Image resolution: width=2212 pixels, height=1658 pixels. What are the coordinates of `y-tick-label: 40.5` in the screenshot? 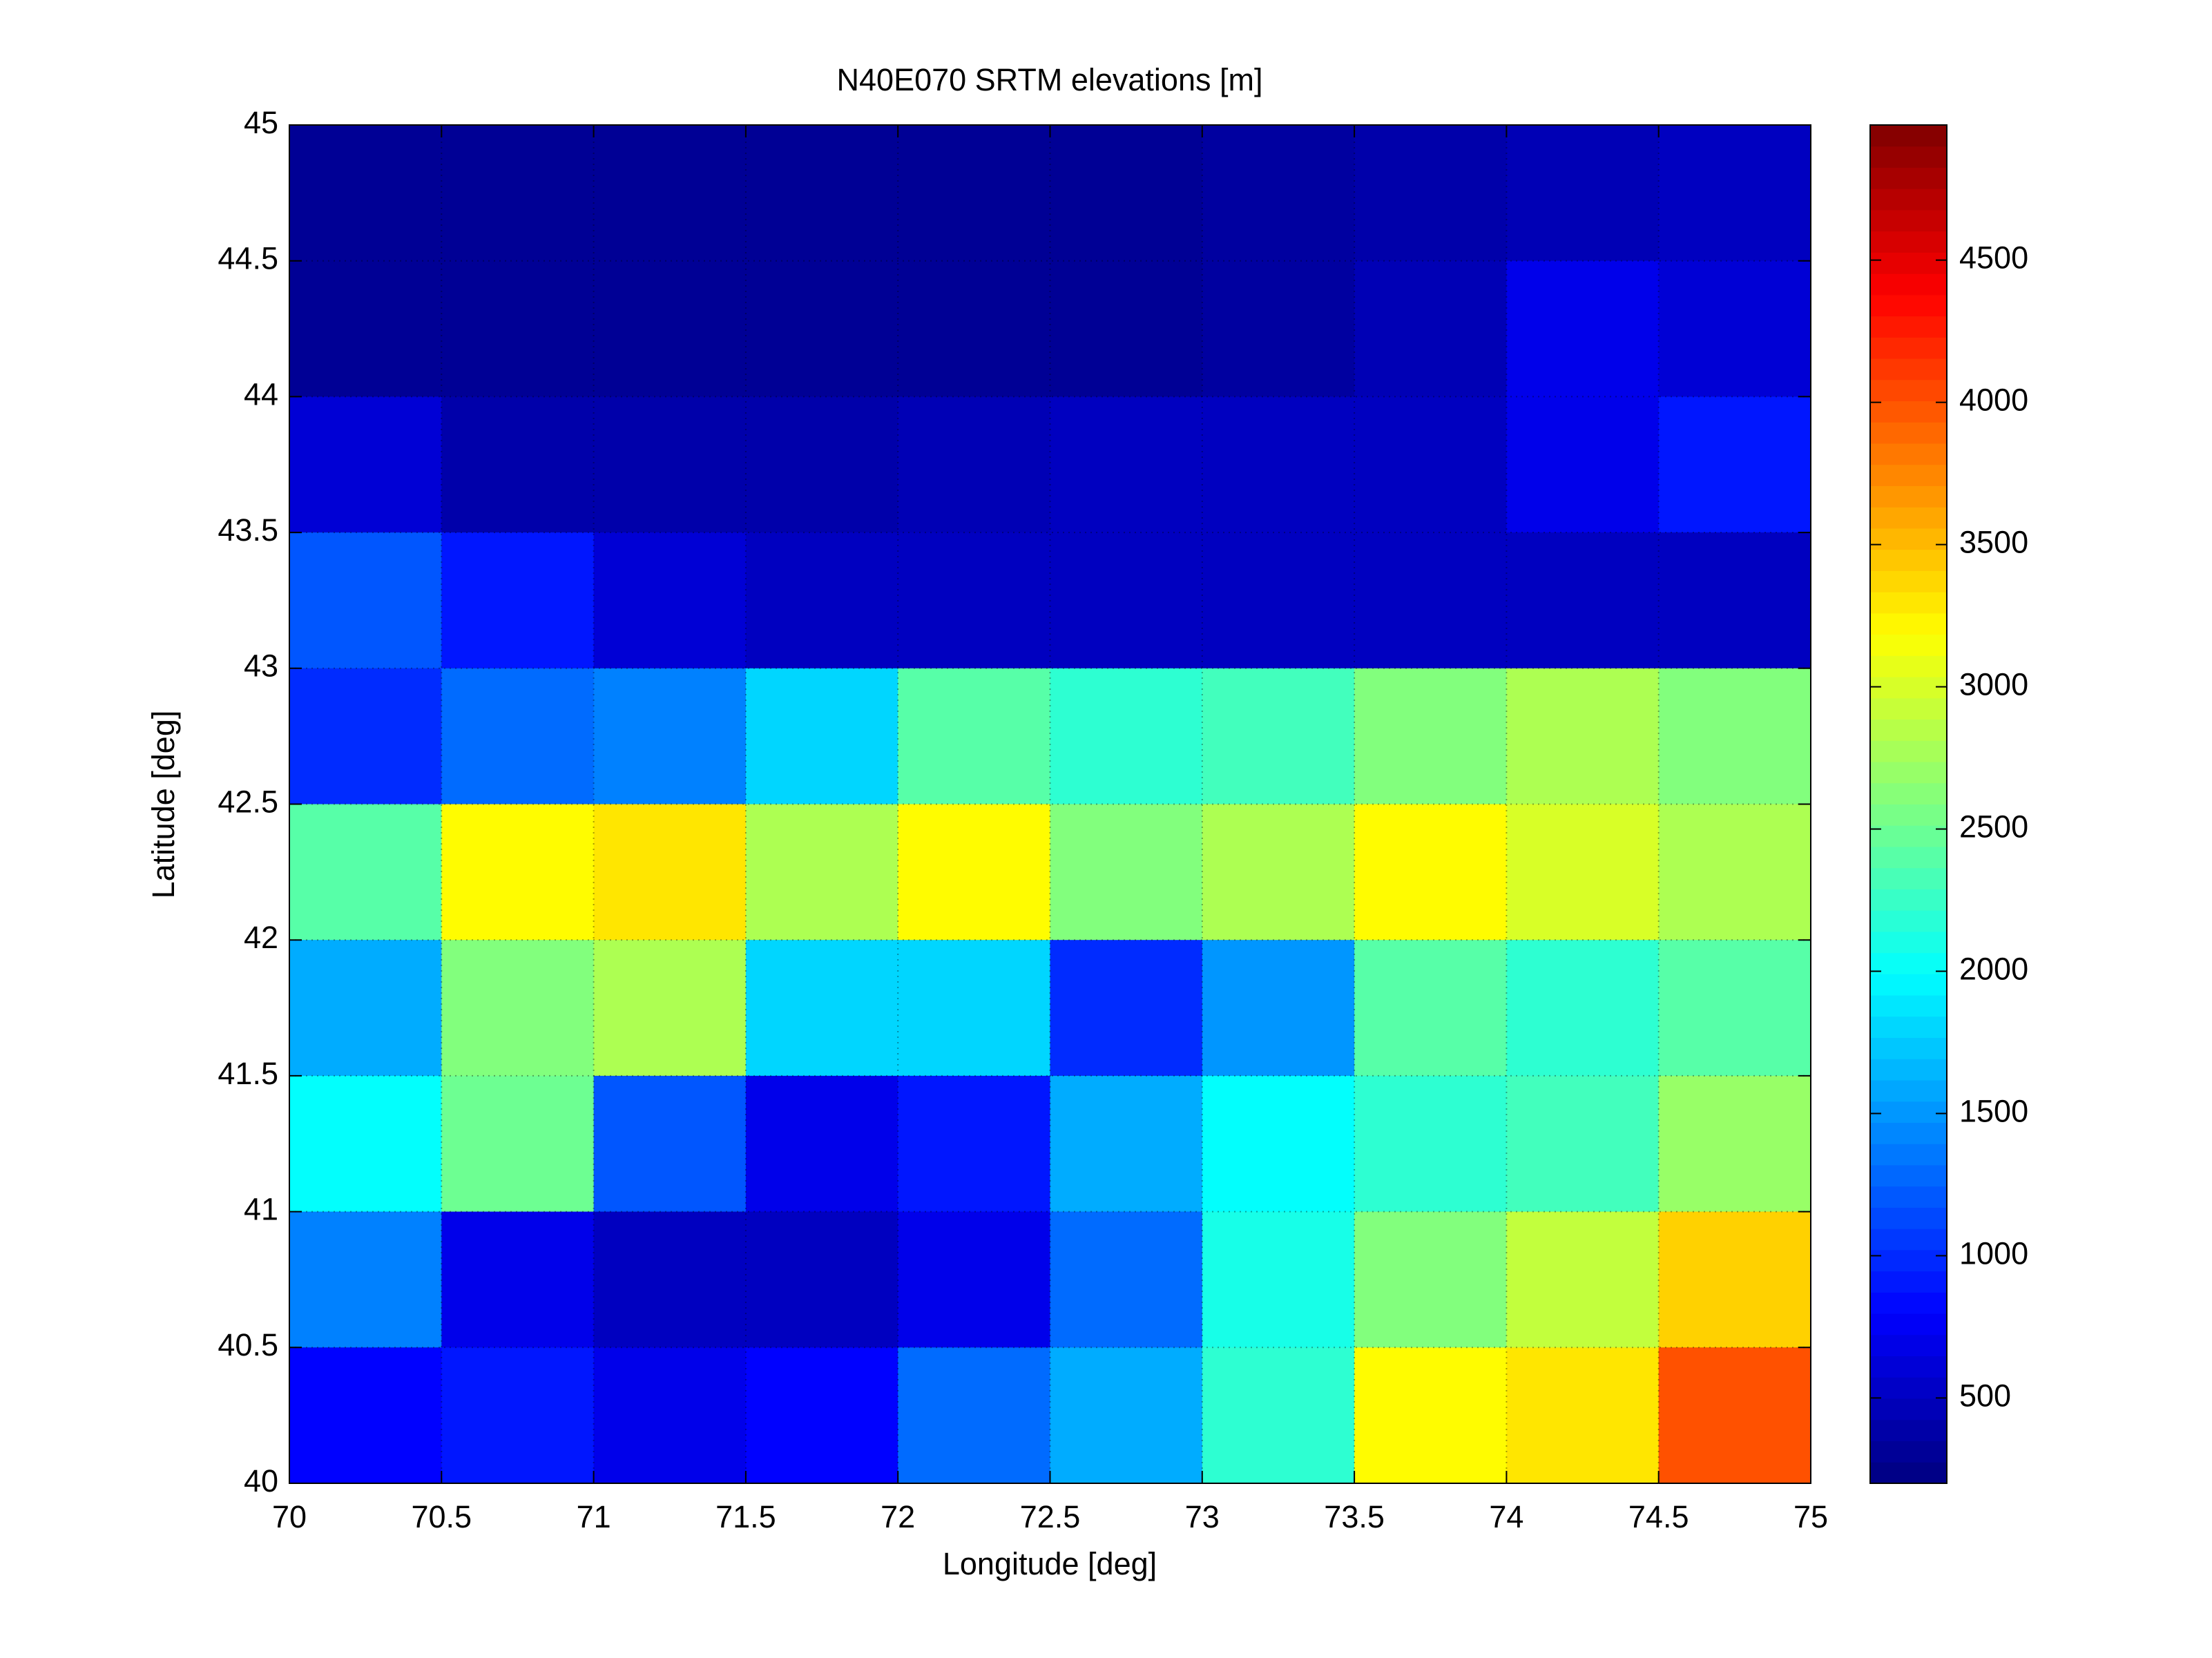 It's located at (248, 1344).